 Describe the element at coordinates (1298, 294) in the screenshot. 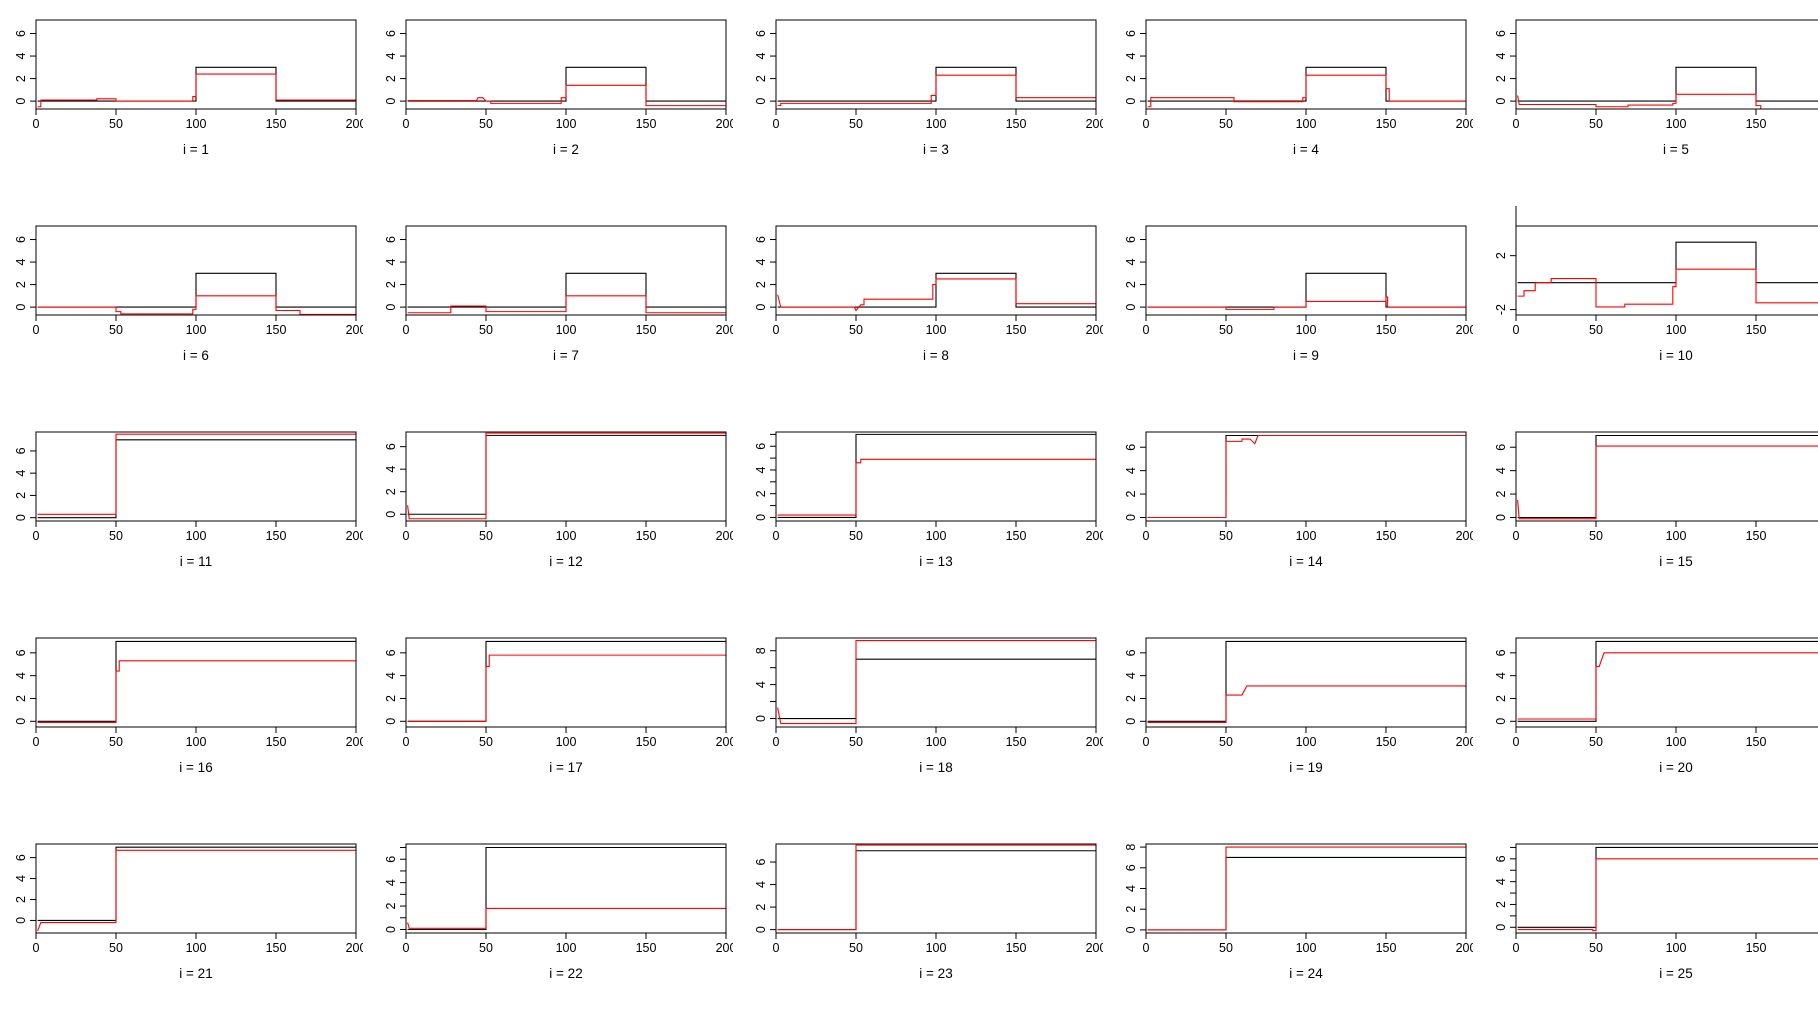

I see `chart-svg: 0 50 100 150 200 0 2 4 6 i = 9` at that location.